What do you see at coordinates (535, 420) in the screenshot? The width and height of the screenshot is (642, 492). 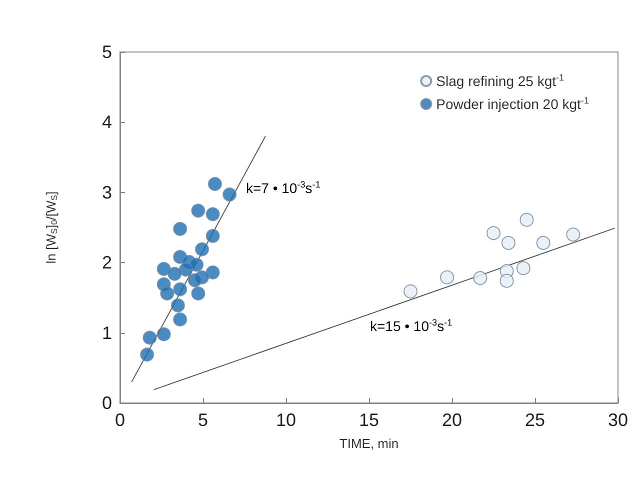 I see `x-tick-label: 25` at bounding box center [535, 420].